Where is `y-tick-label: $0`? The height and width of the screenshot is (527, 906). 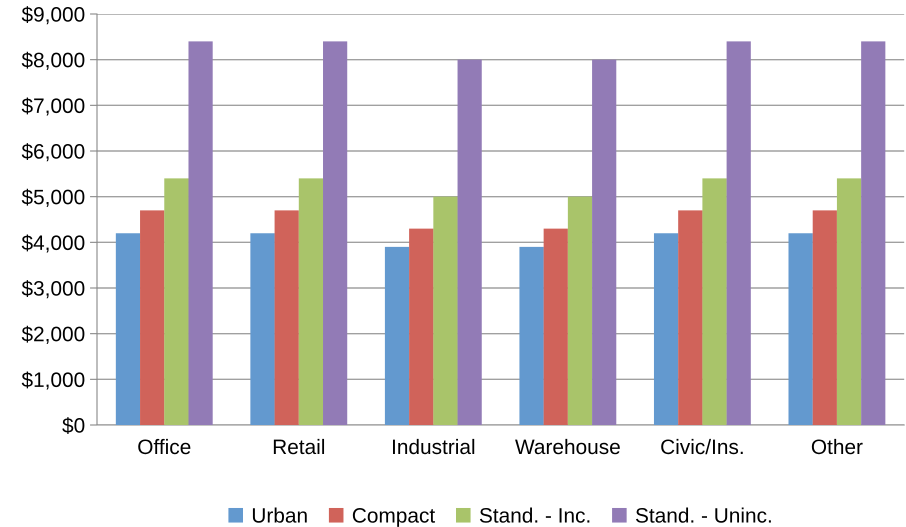
y-tick-label: $0 is located at coordinates (73, 425).